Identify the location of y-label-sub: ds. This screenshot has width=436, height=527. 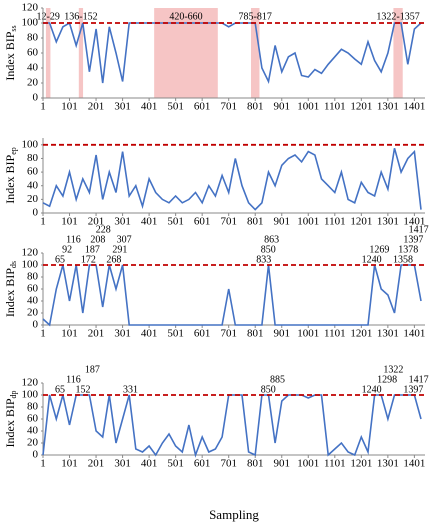
(13, 264).